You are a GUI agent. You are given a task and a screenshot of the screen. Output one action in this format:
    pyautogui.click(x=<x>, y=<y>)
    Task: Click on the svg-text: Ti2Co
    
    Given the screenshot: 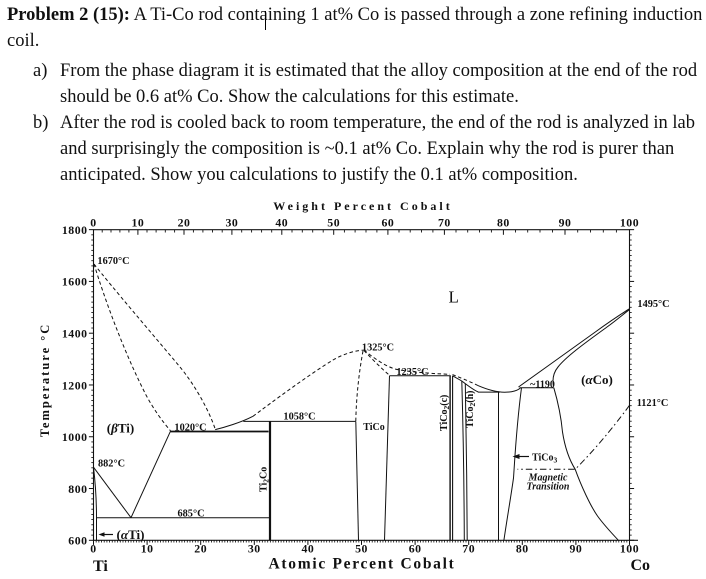 What is the action you would take?
    pyautogui.click(x=265, y=479)
    